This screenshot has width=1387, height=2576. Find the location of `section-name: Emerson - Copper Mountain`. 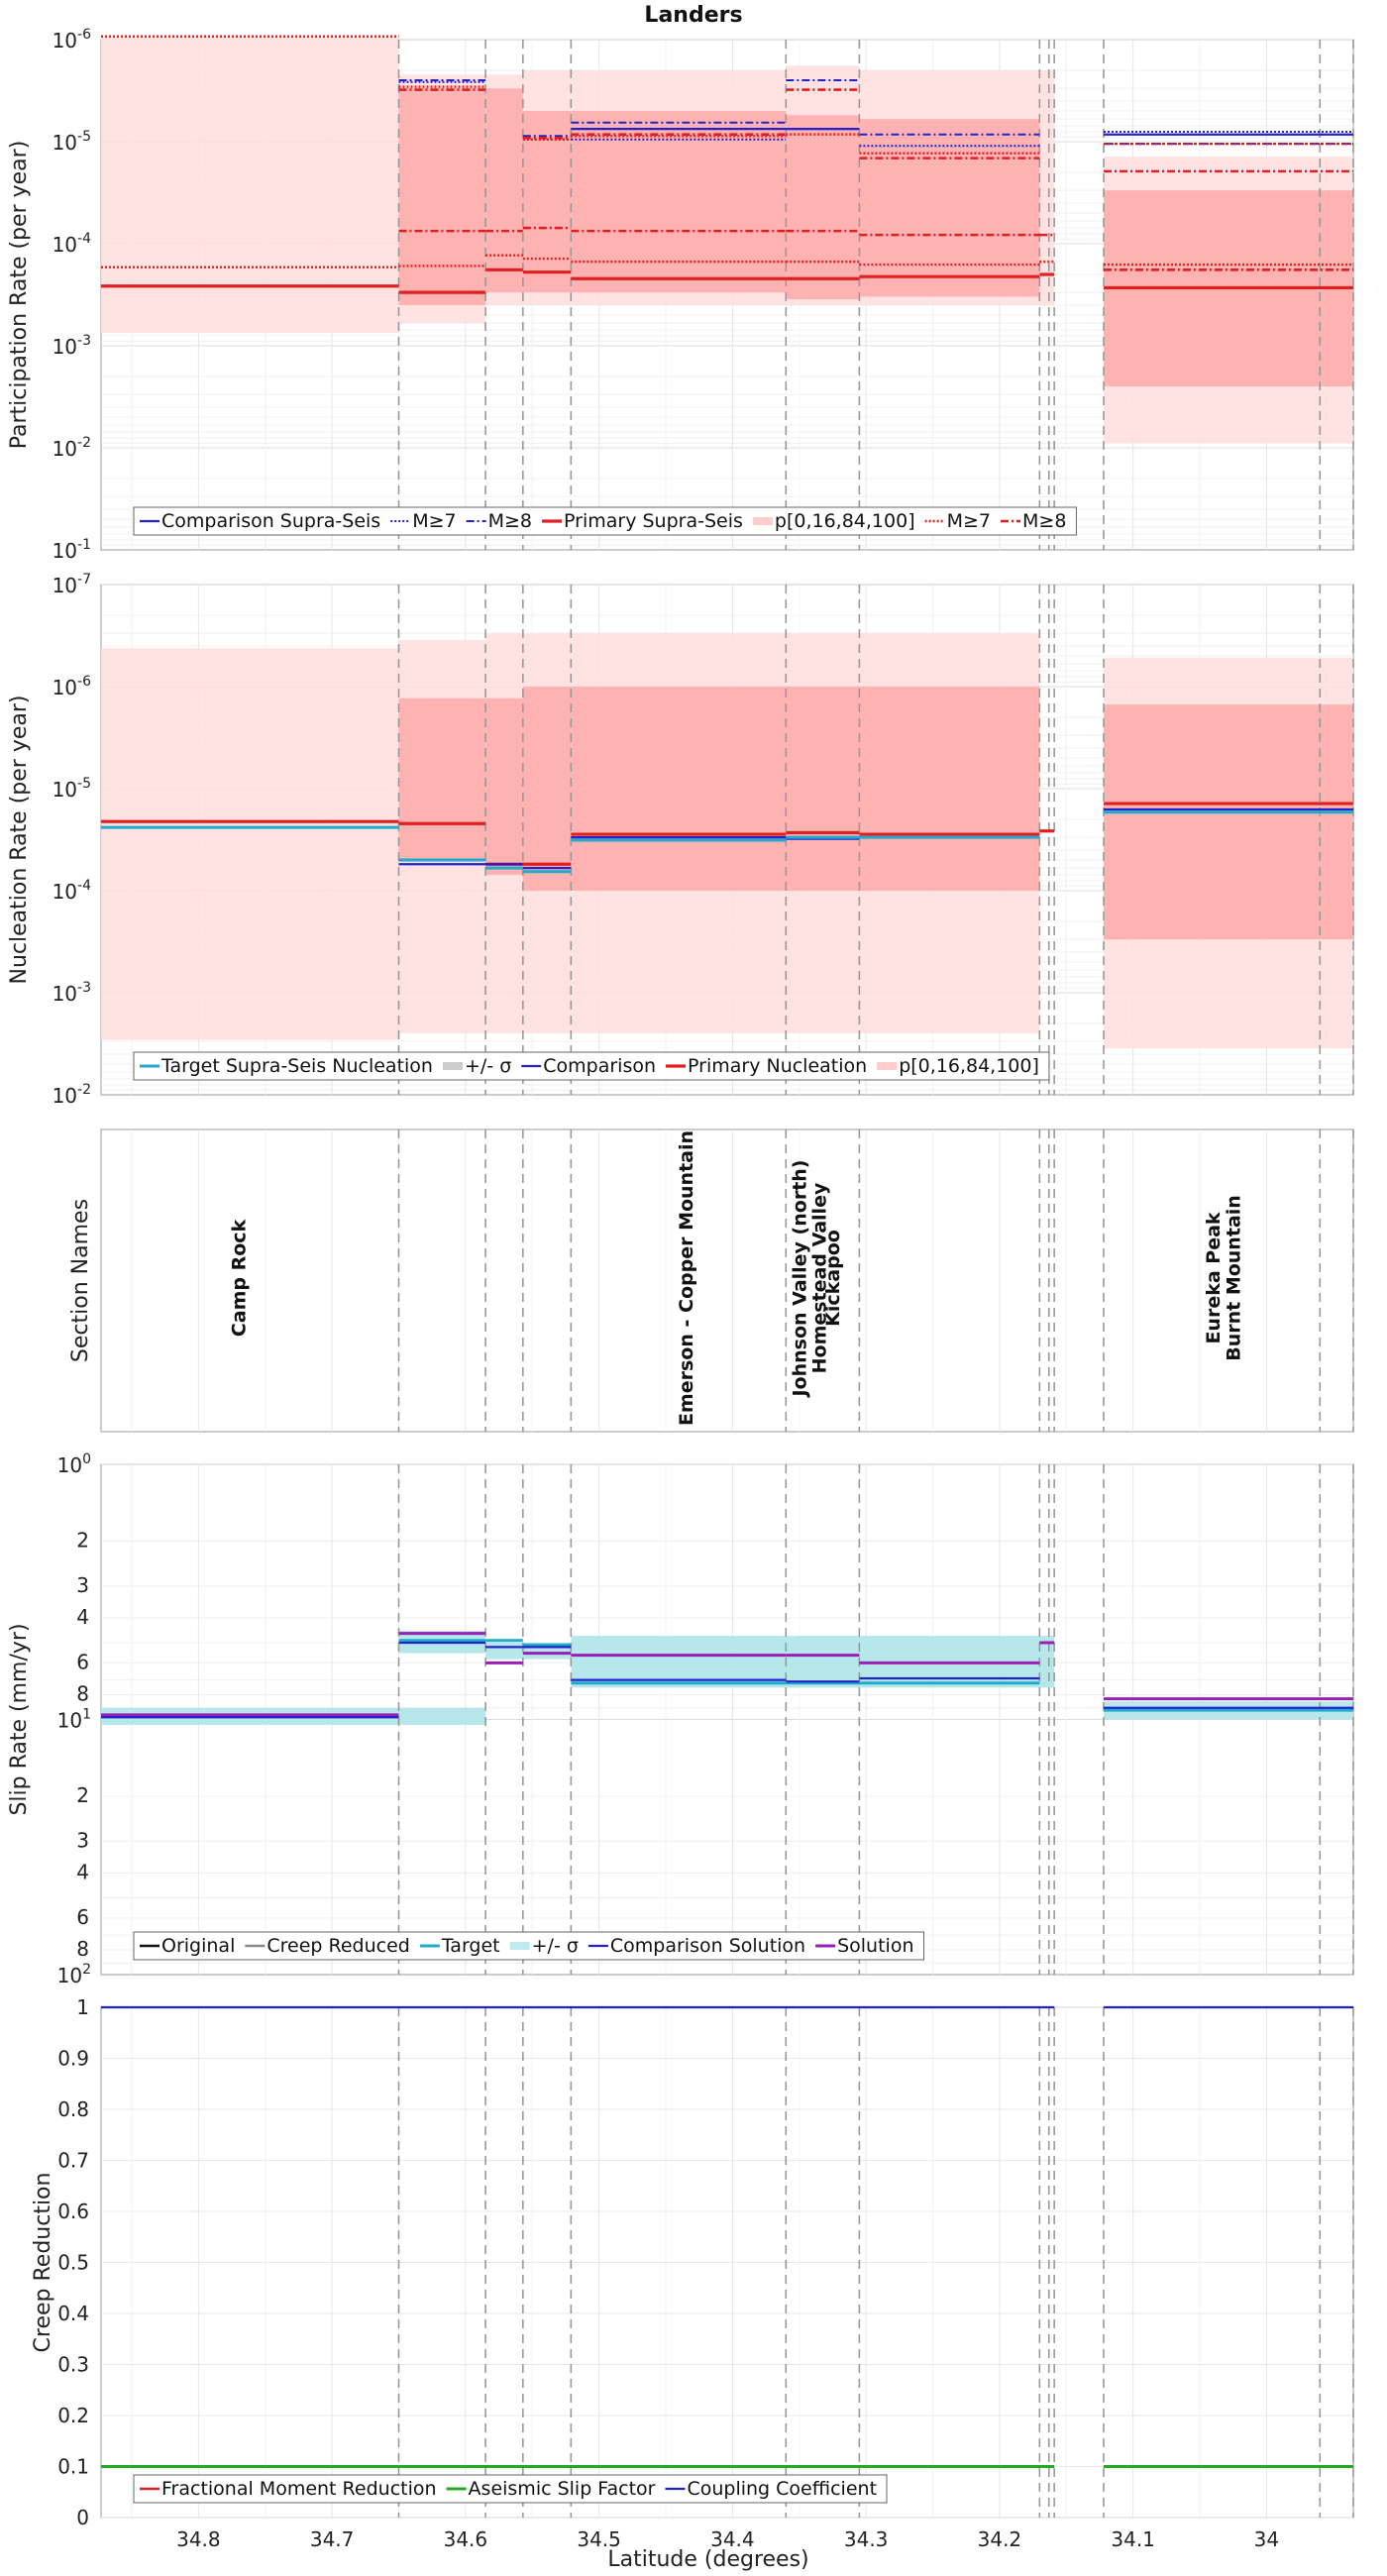

section-name: Emerson - Copper Mountain is located at coordinates (686, 1278).